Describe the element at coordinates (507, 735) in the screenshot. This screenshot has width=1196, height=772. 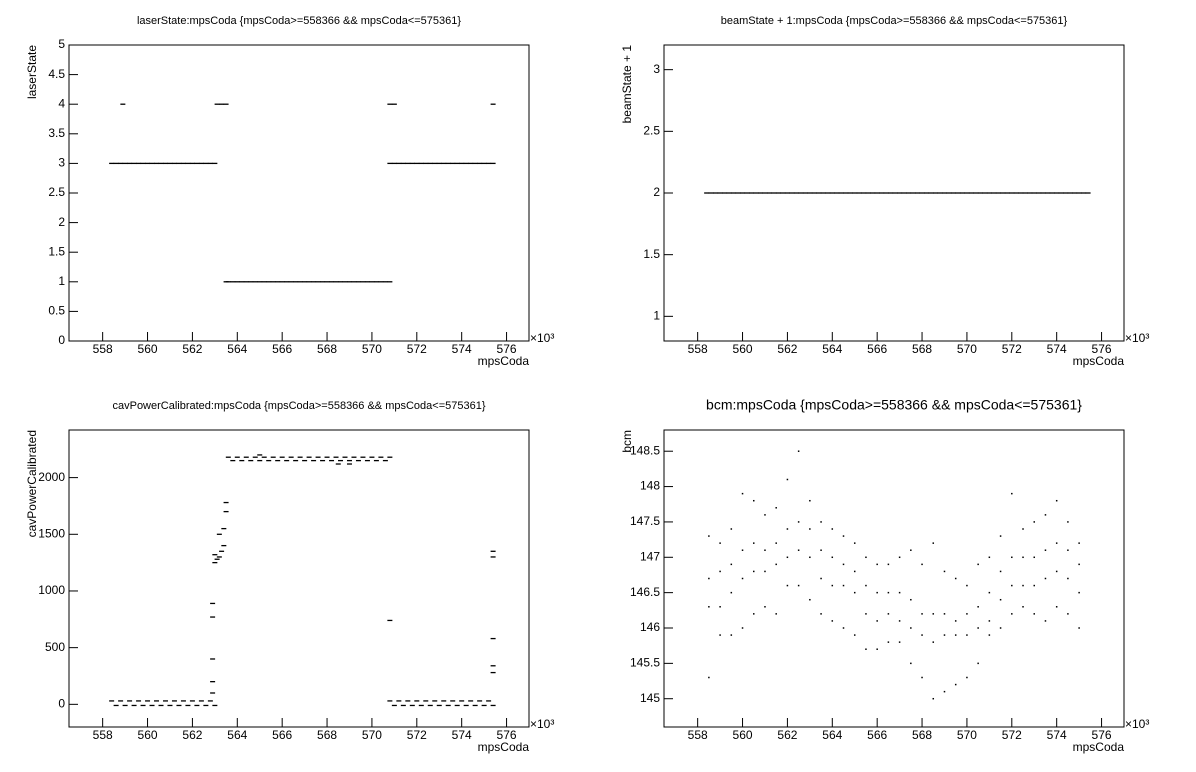
I see `x-tick-label: 576` at that location.